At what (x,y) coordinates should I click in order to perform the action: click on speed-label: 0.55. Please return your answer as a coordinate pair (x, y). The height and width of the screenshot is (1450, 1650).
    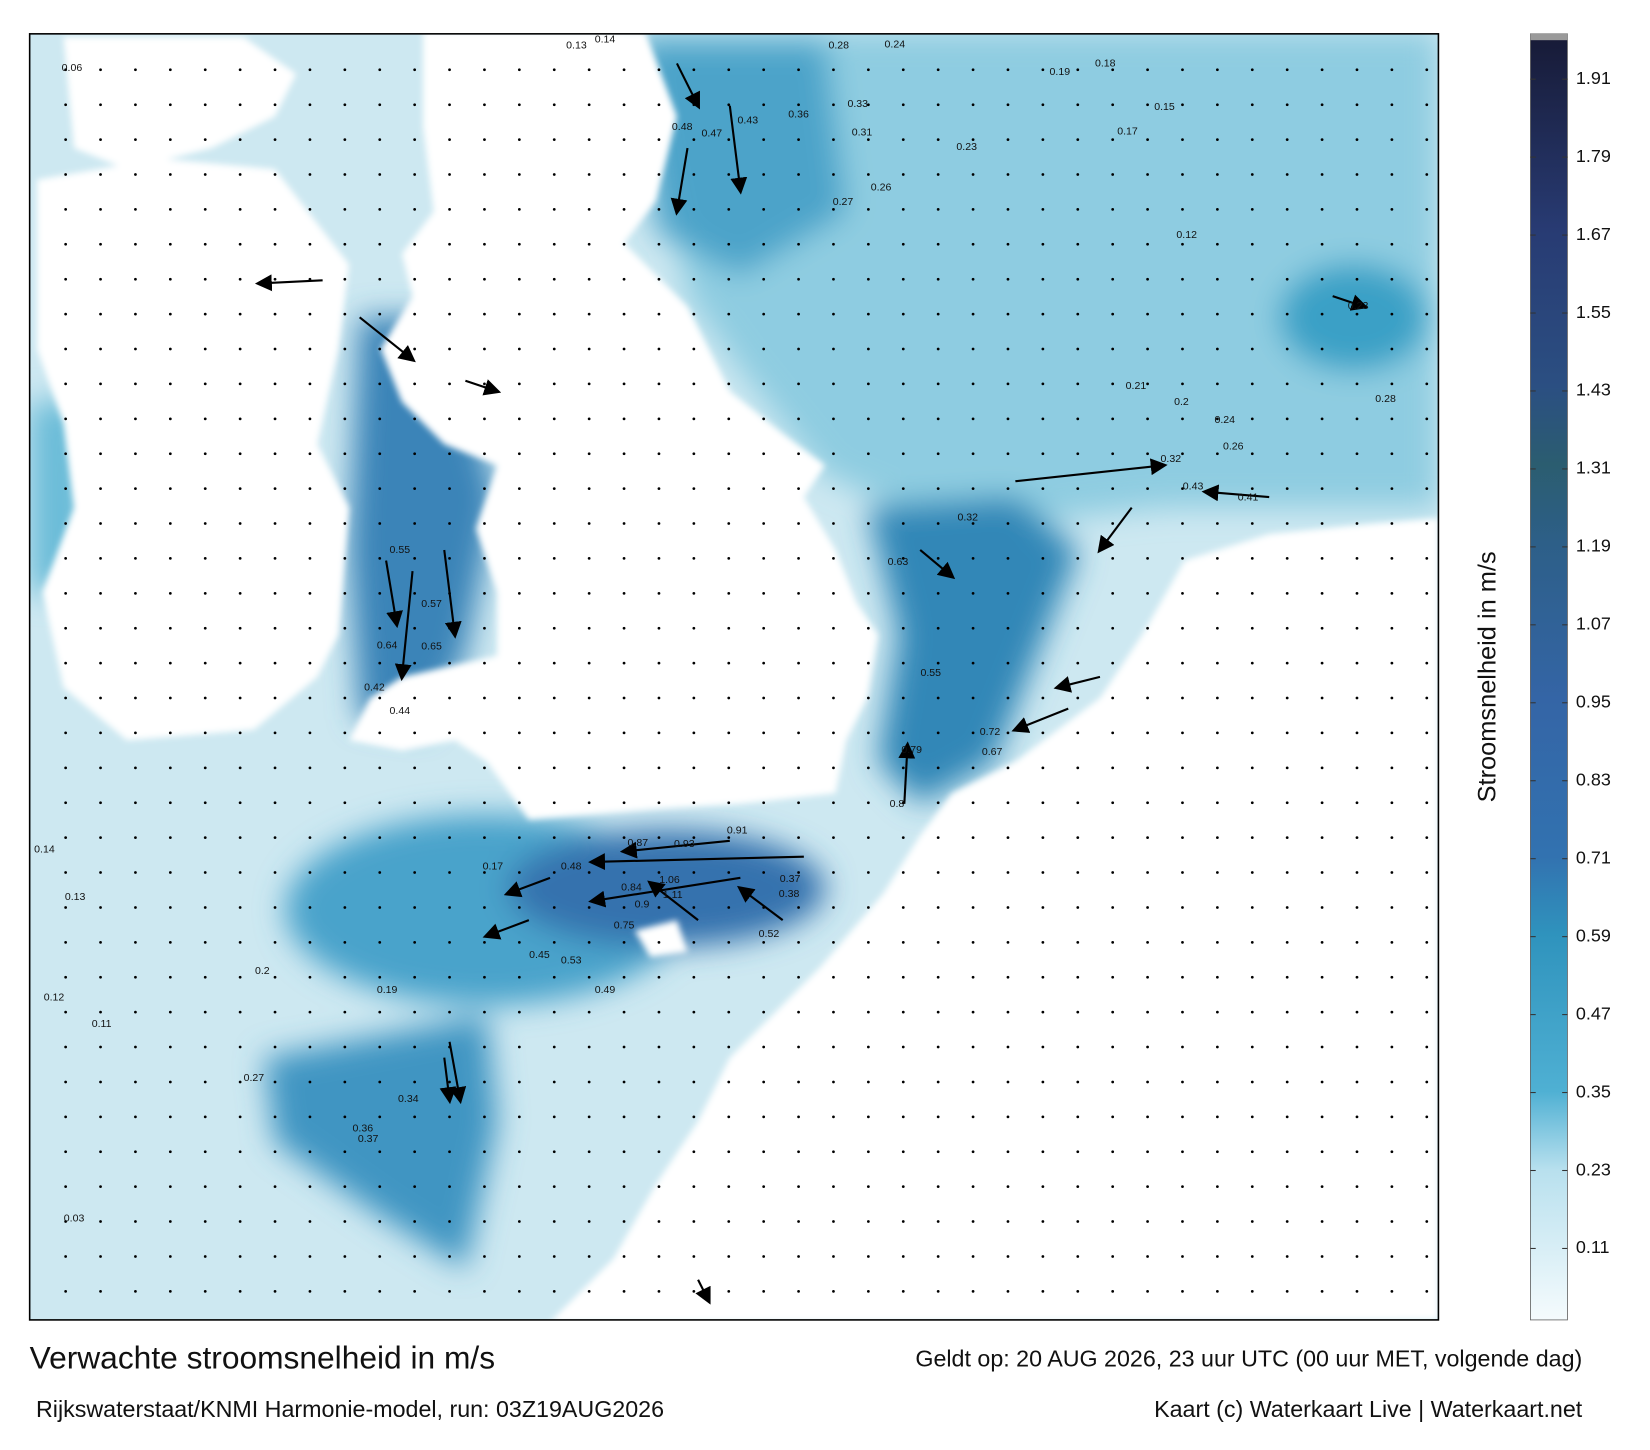
    Looking at the image, I should click on (930, 673).